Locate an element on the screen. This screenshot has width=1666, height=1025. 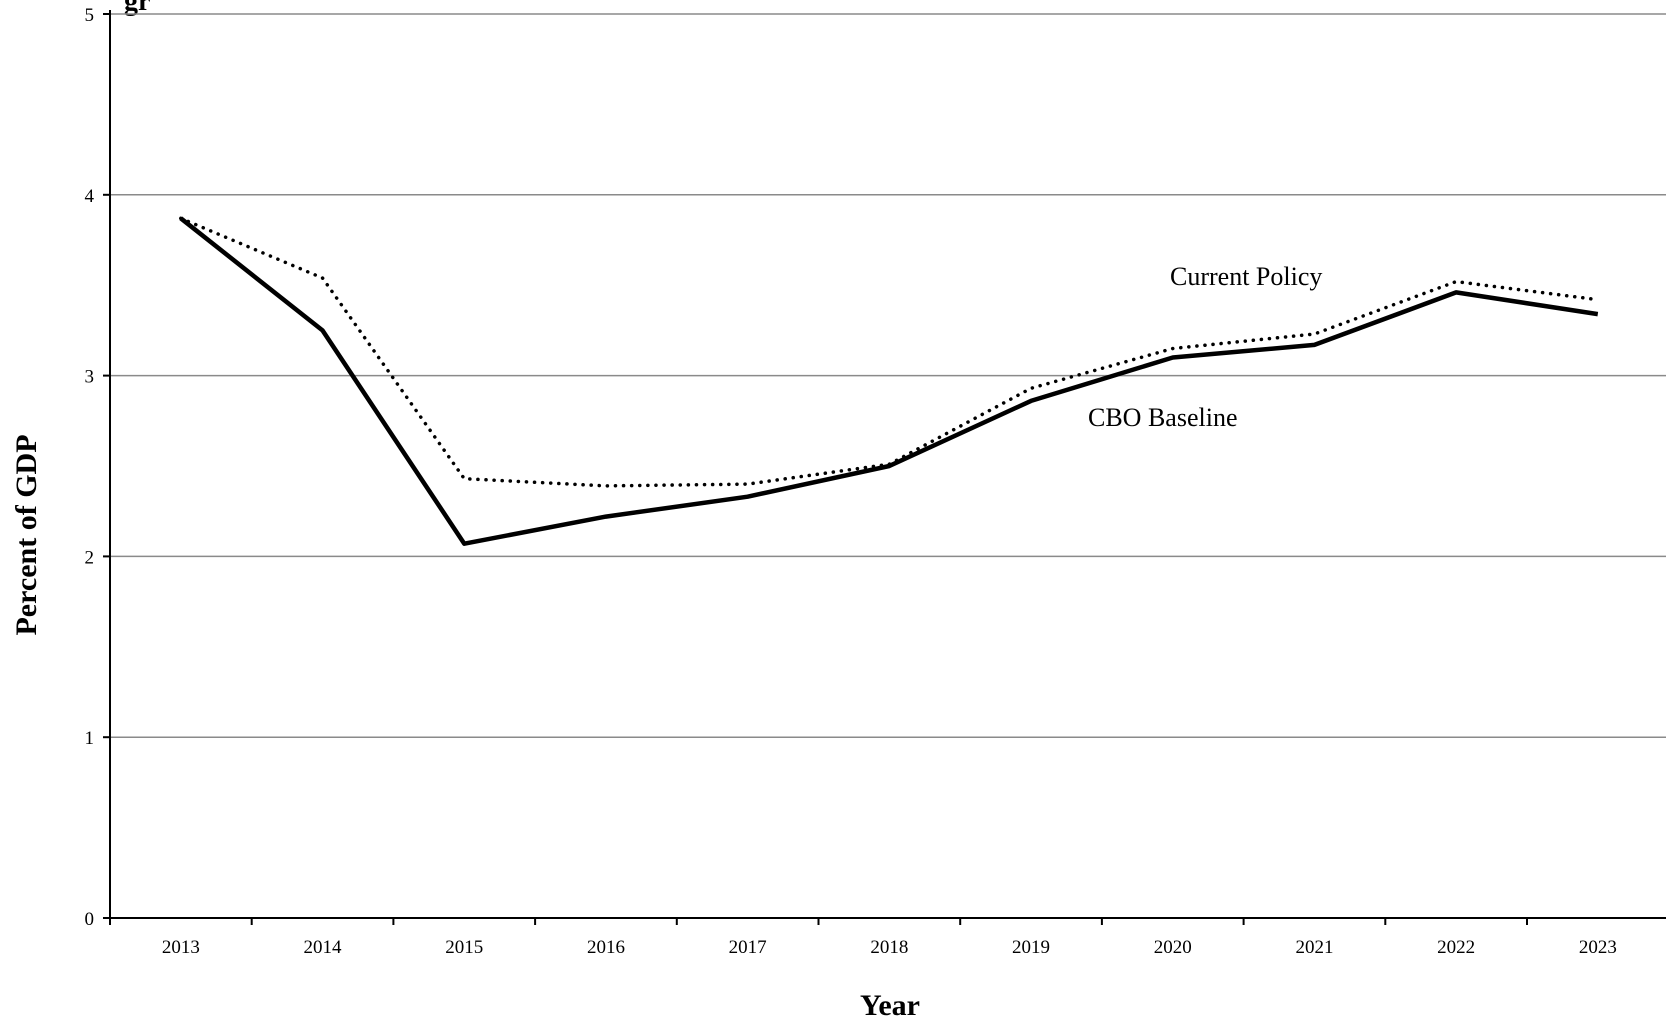
x-tick-label-2014: 2014 is located at coordinates (323, 947).